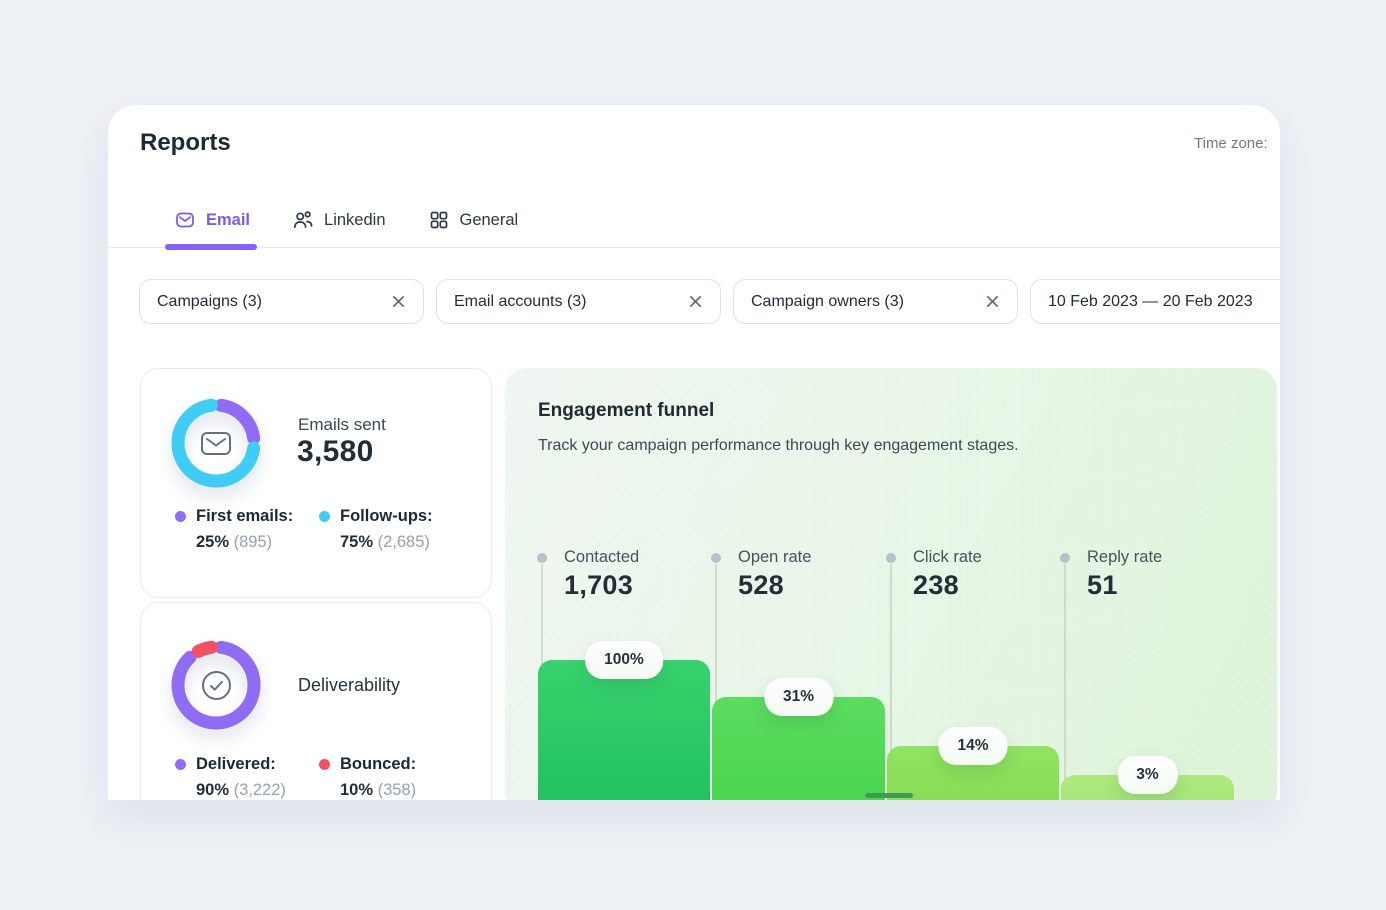 This screenshot has height=910, width=1386. What do you see at coordinates (947, 557) in the screenshot?
I see `stage-label-click-rate: Click rate` at bounding box center [947, 557].